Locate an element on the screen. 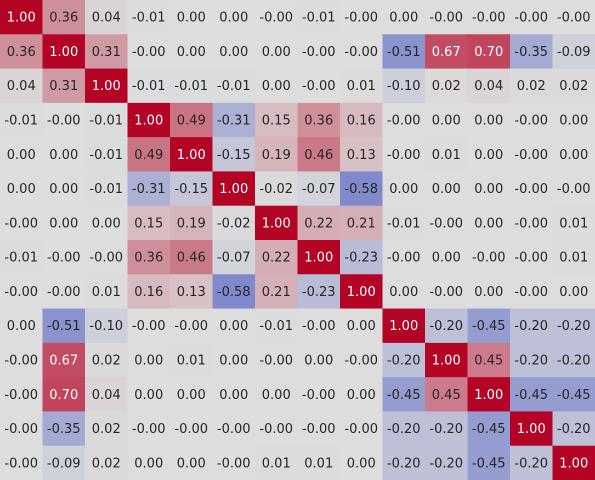  heatmap-label-6-1: 0.00 is located at coordinates (63, 223).